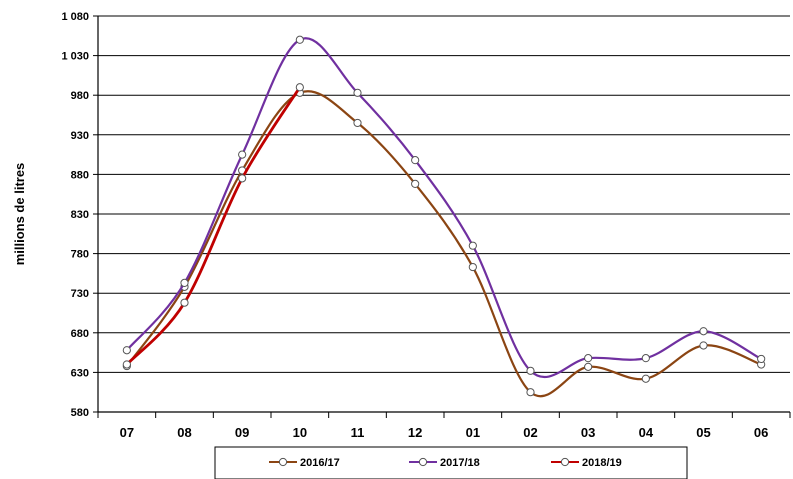  I want to click on series-line, so click(213, 226).